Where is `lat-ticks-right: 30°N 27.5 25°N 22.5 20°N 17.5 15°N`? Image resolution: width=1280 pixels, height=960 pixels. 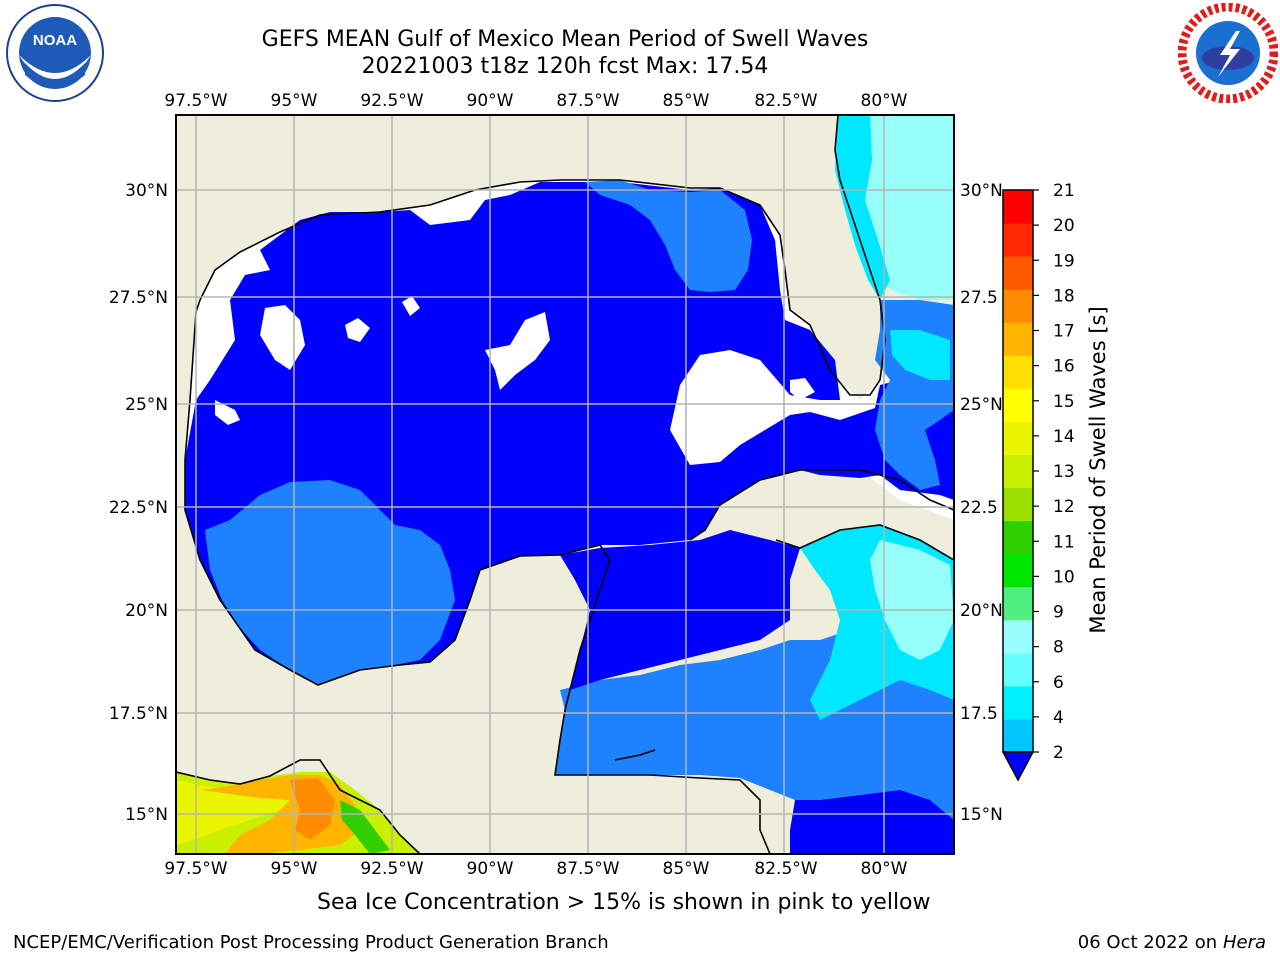 lat-ticks-right: 30°N 27.5 25°N 22.5 20°N 17.5 15°N is located at coordinates (981, 503).